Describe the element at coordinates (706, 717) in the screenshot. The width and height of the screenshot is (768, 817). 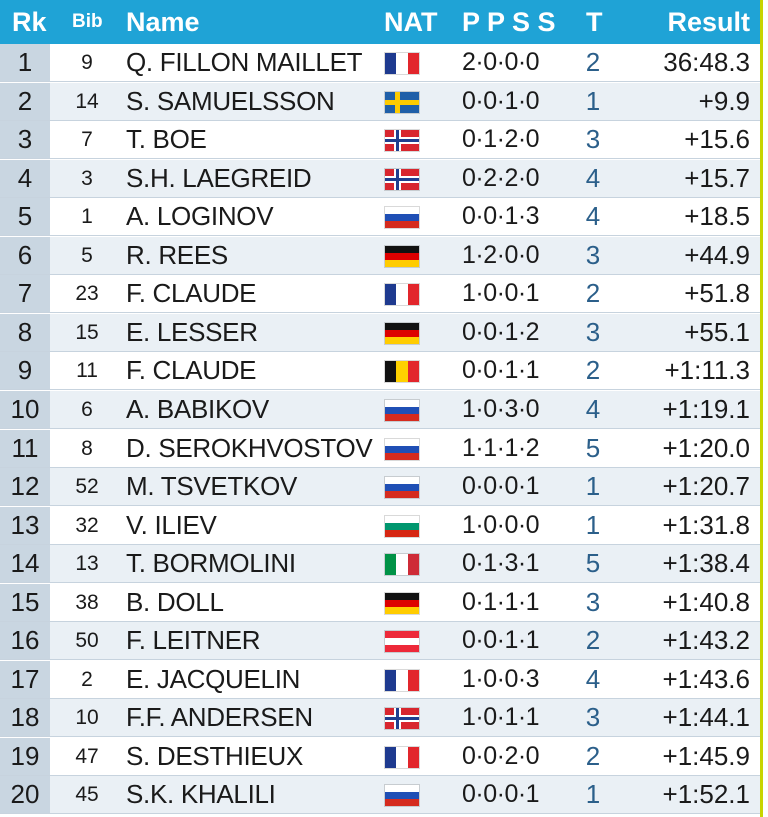
I see `result: +1:44.1` at that location.